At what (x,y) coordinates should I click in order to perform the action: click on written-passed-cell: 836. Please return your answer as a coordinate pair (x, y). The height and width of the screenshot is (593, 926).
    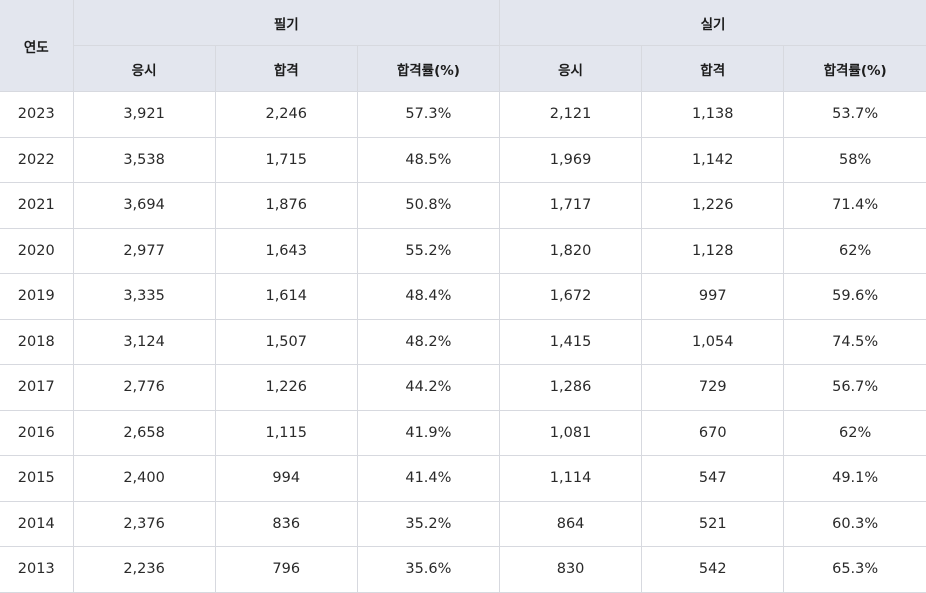
    Looking at the image, I should click on (286, 523).